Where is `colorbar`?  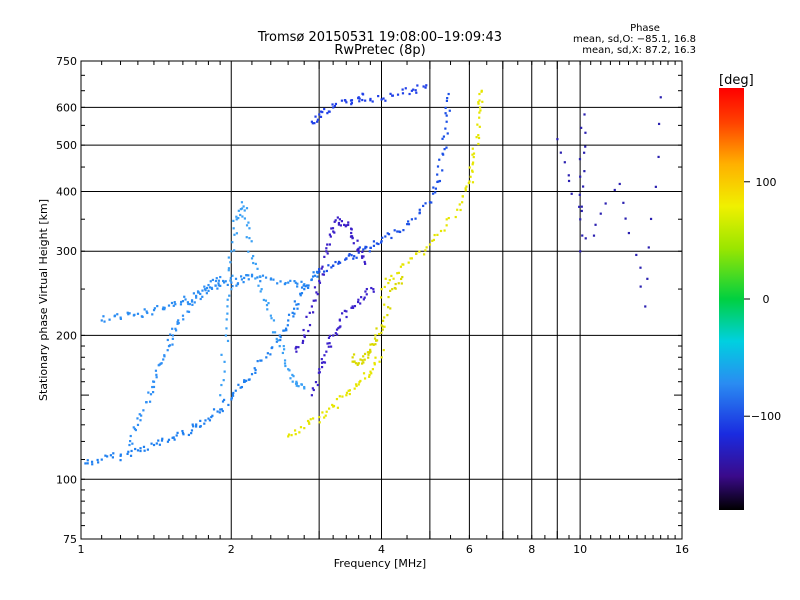 colorbar is located at coordinates (731, 299).